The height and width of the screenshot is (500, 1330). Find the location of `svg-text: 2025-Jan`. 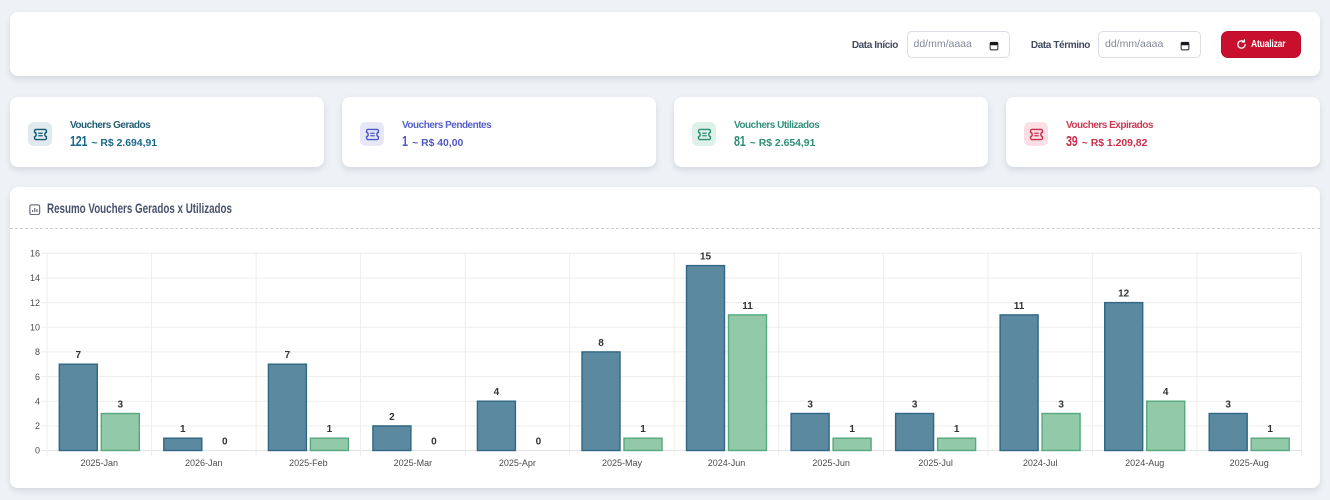

svg-text: 2025-Jan is located at coordinates (100, 463).